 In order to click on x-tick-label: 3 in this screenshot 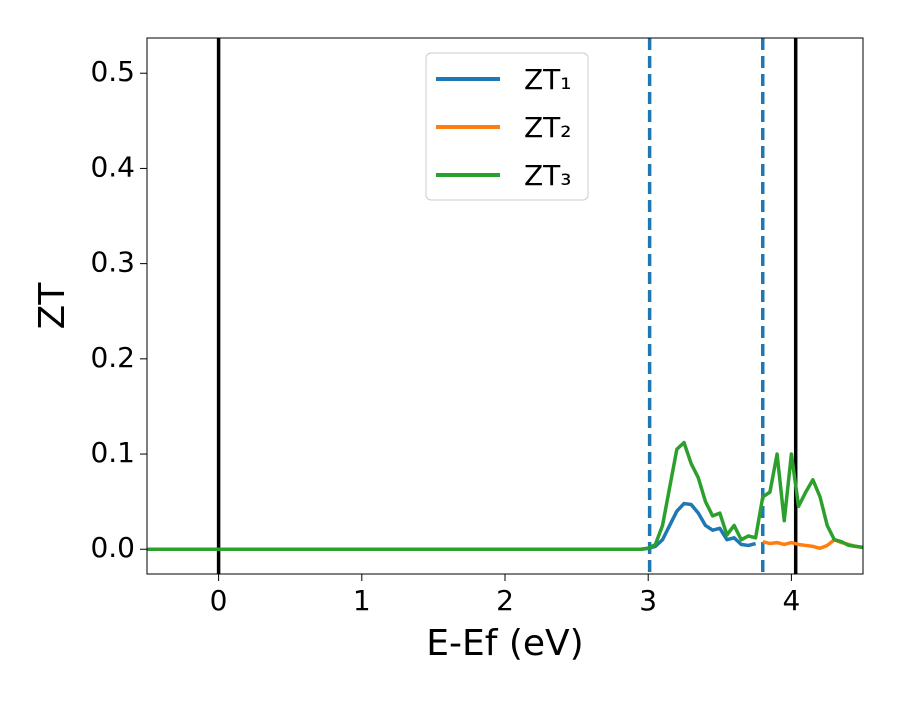, I will do `click(648, 600)`.